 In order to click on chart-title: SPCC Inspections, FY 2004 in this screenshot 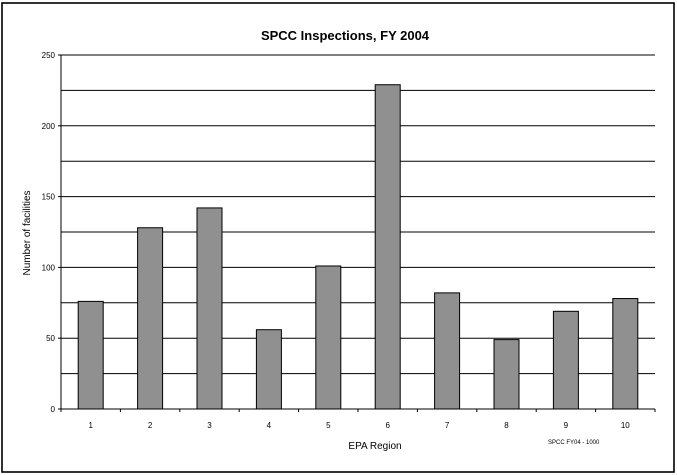, I will do `click(345, 35)`.